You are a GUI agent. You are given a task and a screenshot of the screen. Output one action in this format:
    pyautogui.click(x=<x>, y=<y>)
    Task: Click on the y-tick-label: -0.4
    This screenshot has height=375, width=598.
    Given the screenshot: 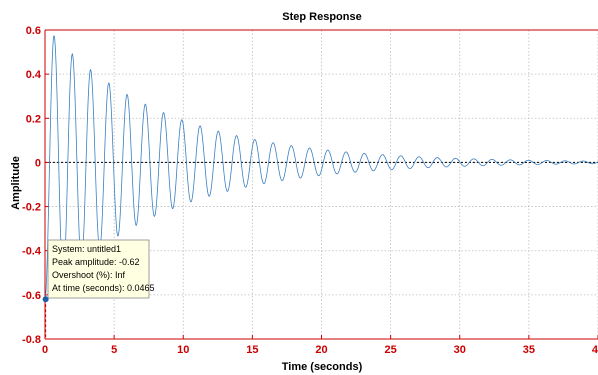 What is the action you would take?
    pyautogui.click(x=32, y=252)
    